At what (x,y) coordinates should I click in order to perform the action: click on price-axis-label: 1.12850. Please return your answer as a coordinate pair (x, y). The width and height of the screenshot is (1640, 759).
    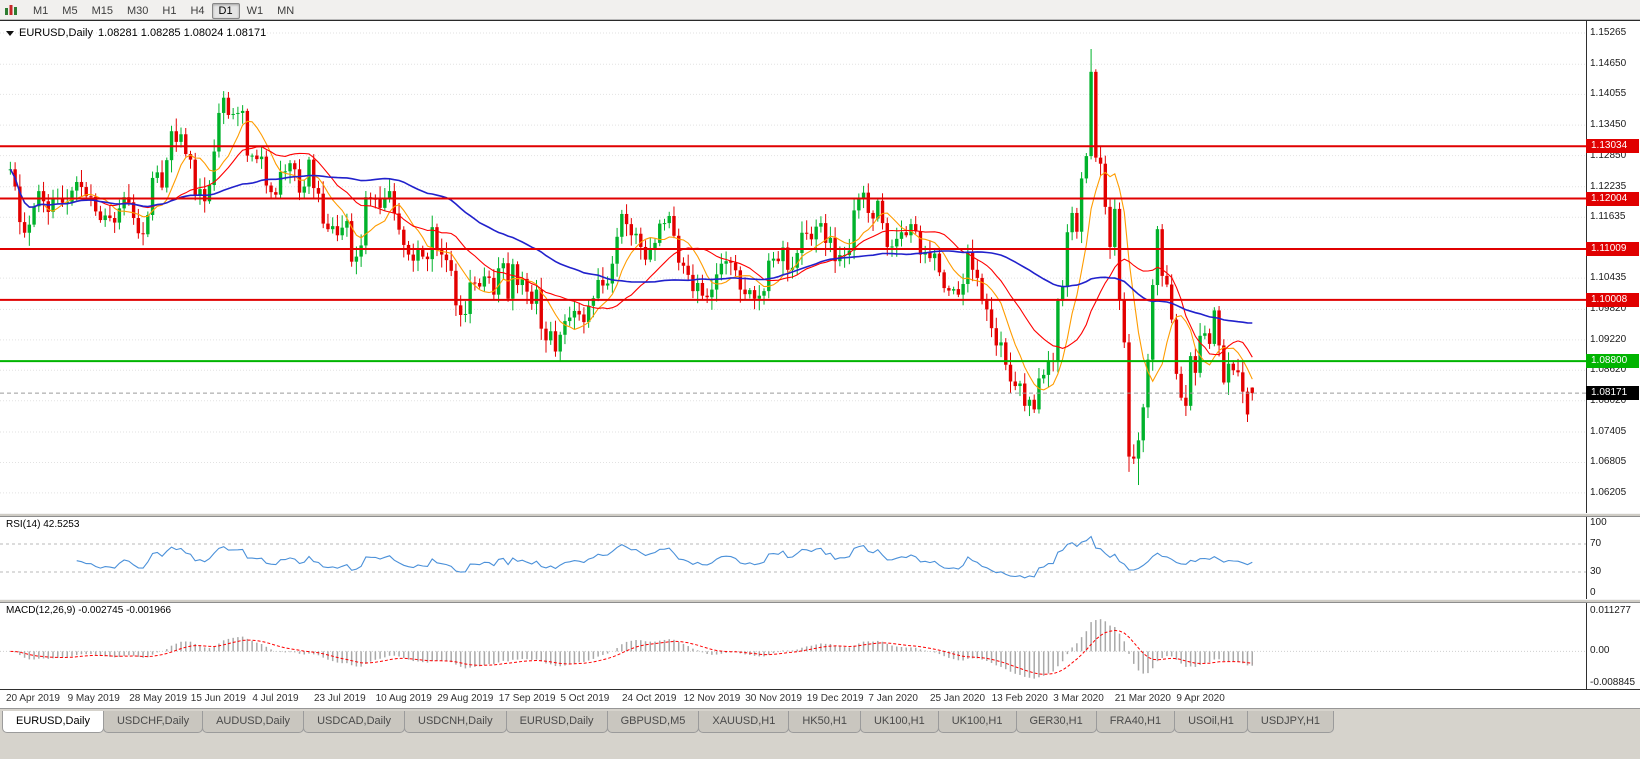
    Looking at the image, I should click on (1608, 155).